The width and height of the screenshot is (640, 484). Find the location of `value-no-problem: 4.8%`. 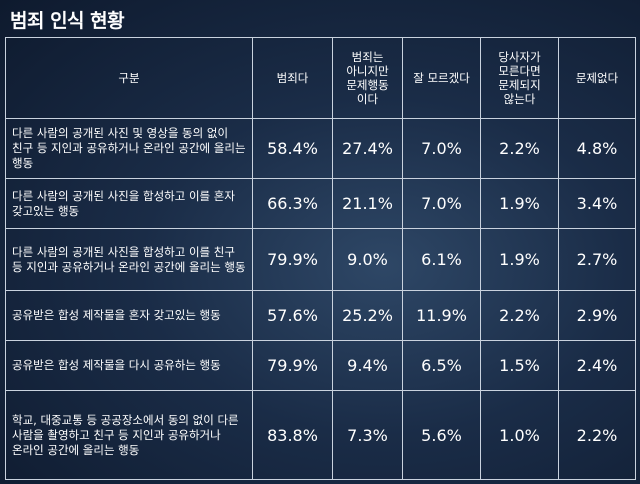

value-no-problem: 4.8% is located at coordinates (597, 148).